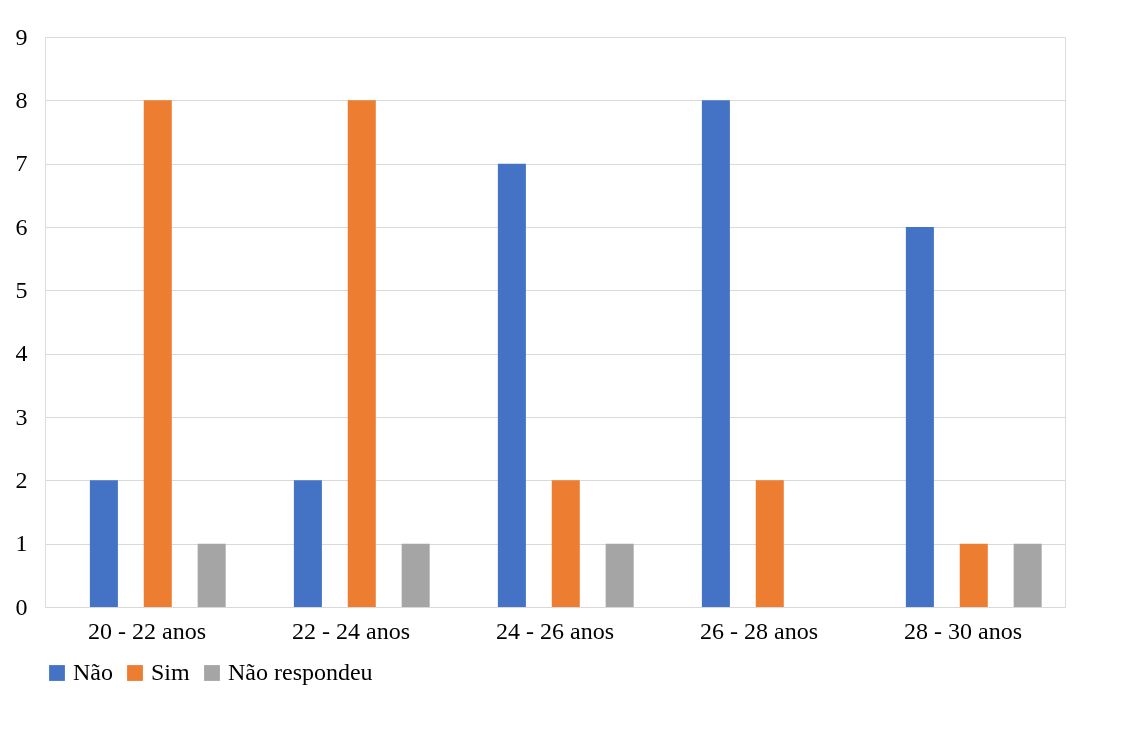 The width and height of the screenshot is (1145, 740). I want to click on y-tick-label: 0, so click(21, 606).